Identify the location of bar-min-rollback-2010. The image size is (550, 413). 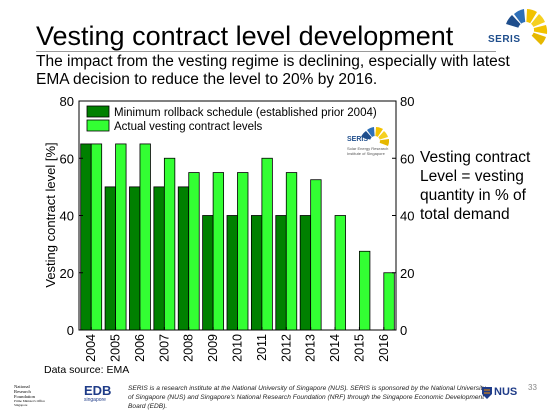
(232, 273).